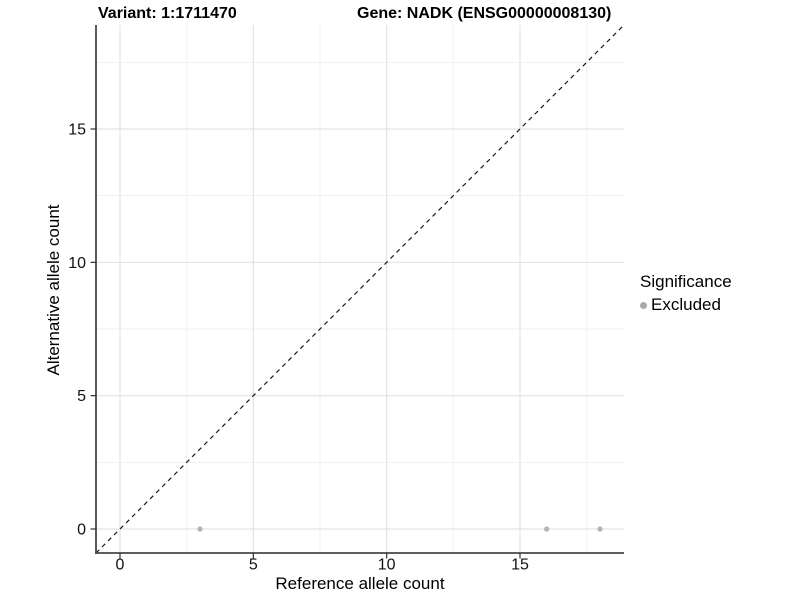  I want to click on variant-title: Variant: 1:1711470, so click(167, 13).